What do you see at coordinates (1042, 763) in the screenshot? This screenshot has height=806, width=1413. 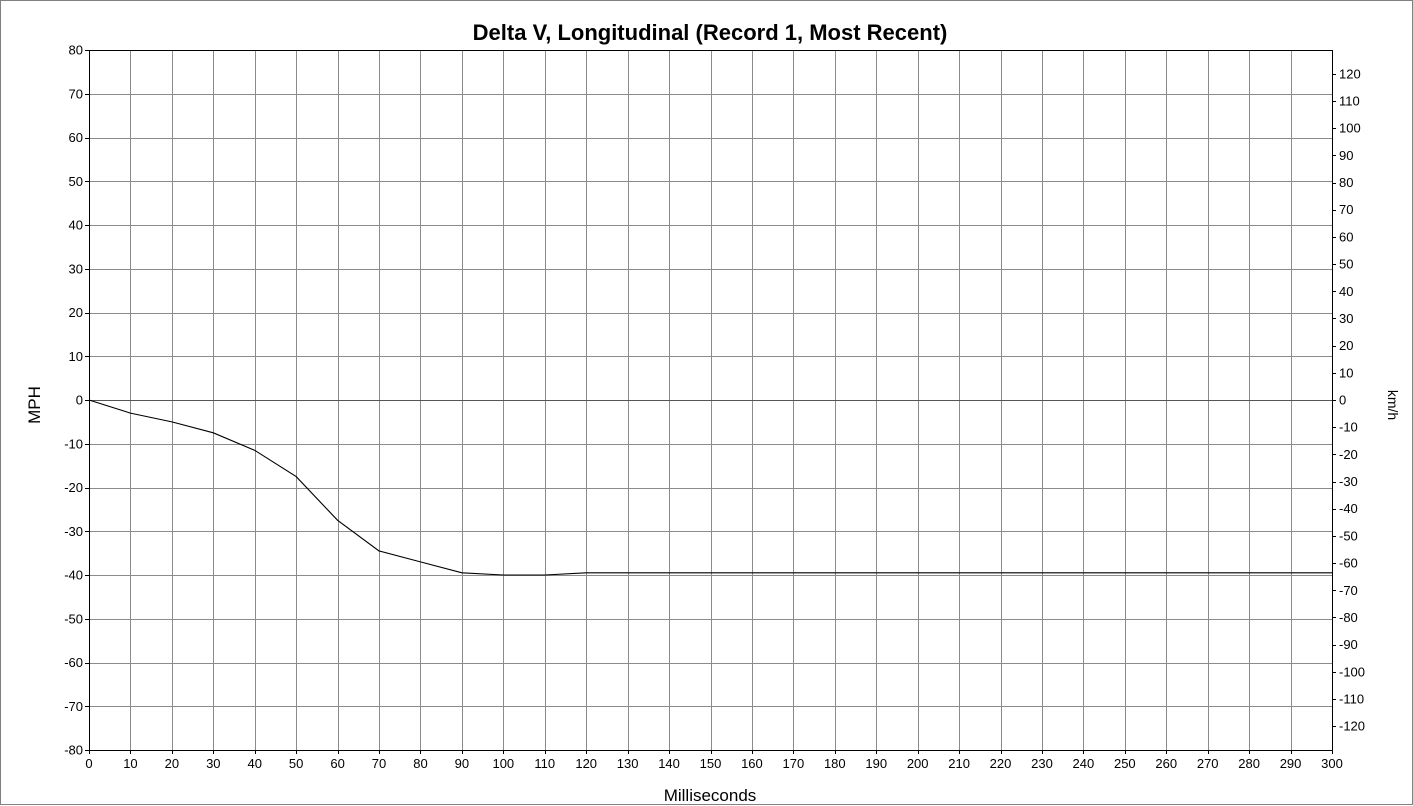 I see `x-tick-label: 230` at bounding box center [1042, 763].